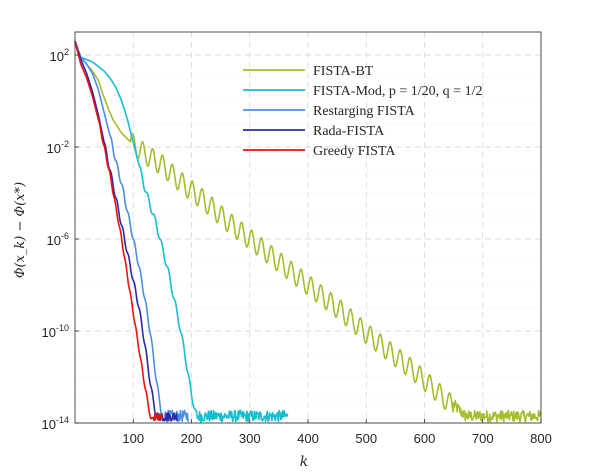 This screenshot has width=591, height=472. Describe the element at coordinates (541, 438) in the screenshot. I see `x-tick-label: 800` at that location.